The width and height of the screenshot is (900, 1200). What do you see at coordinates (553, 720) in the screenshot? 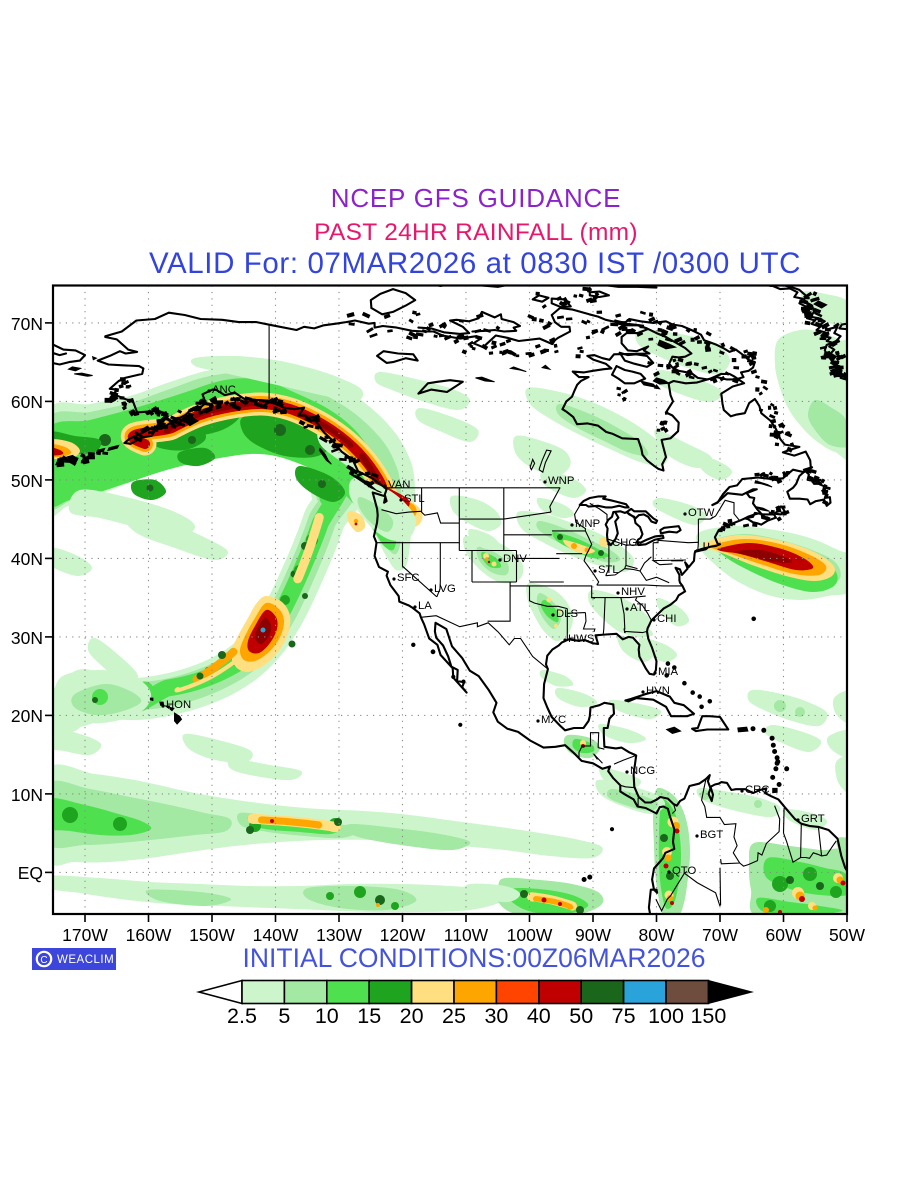
I see `svg-text: MXC` at bounding box center [553, 720].